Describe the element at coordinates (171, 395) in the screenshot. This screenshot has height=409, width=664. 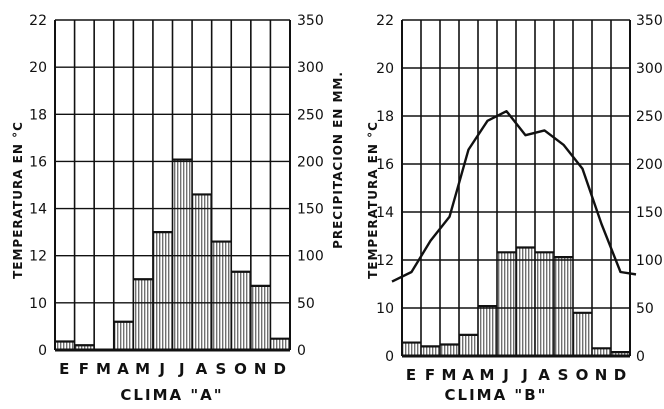
I see `chart-a-title: CLIMA "A"` at that location.